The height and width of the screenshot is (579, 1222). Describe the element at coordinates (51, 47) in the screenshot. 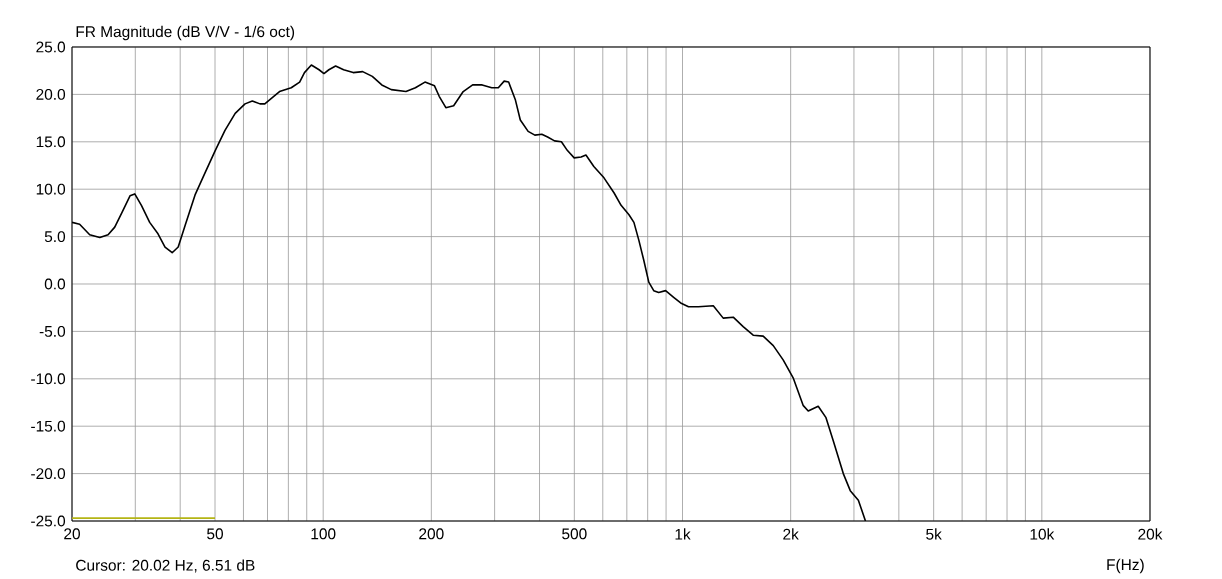

I see `y-tick-label: 25.0` at that location.